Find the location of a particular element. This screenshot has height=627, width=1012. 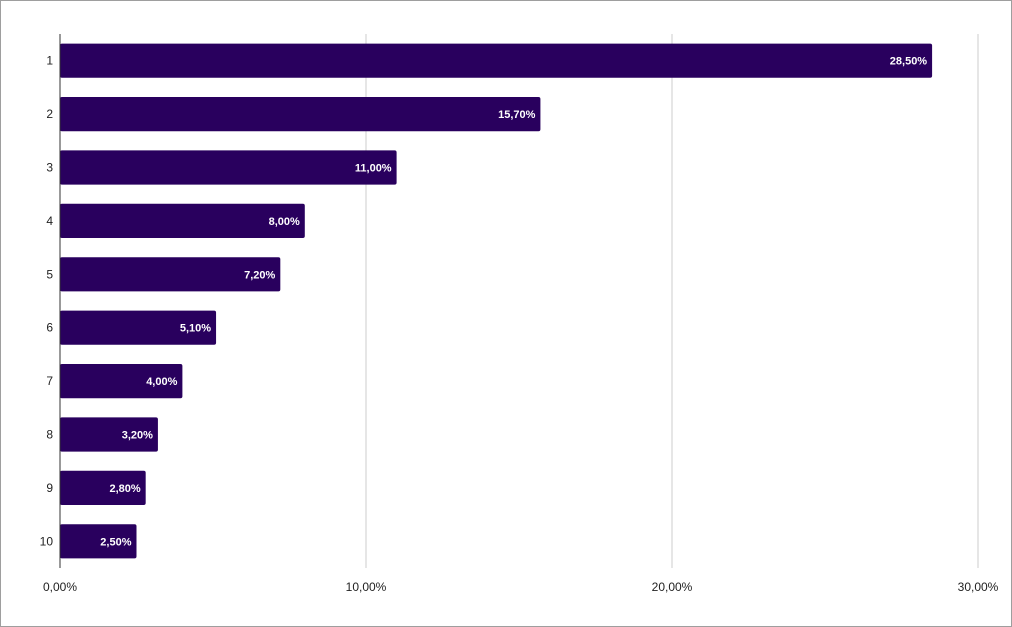

data-label: 15,70% is located at coordinates (517, 115).